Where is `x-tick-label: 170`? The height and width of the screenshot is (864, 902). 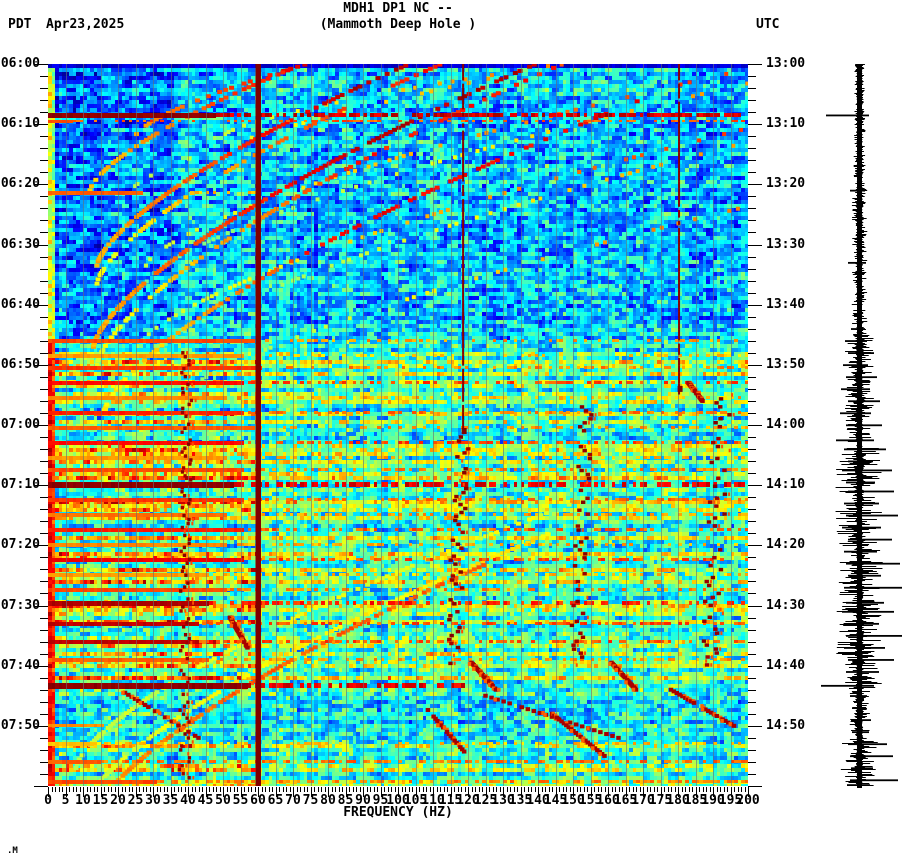
x-tick-label: 170 is located at coordinates (643, 800).